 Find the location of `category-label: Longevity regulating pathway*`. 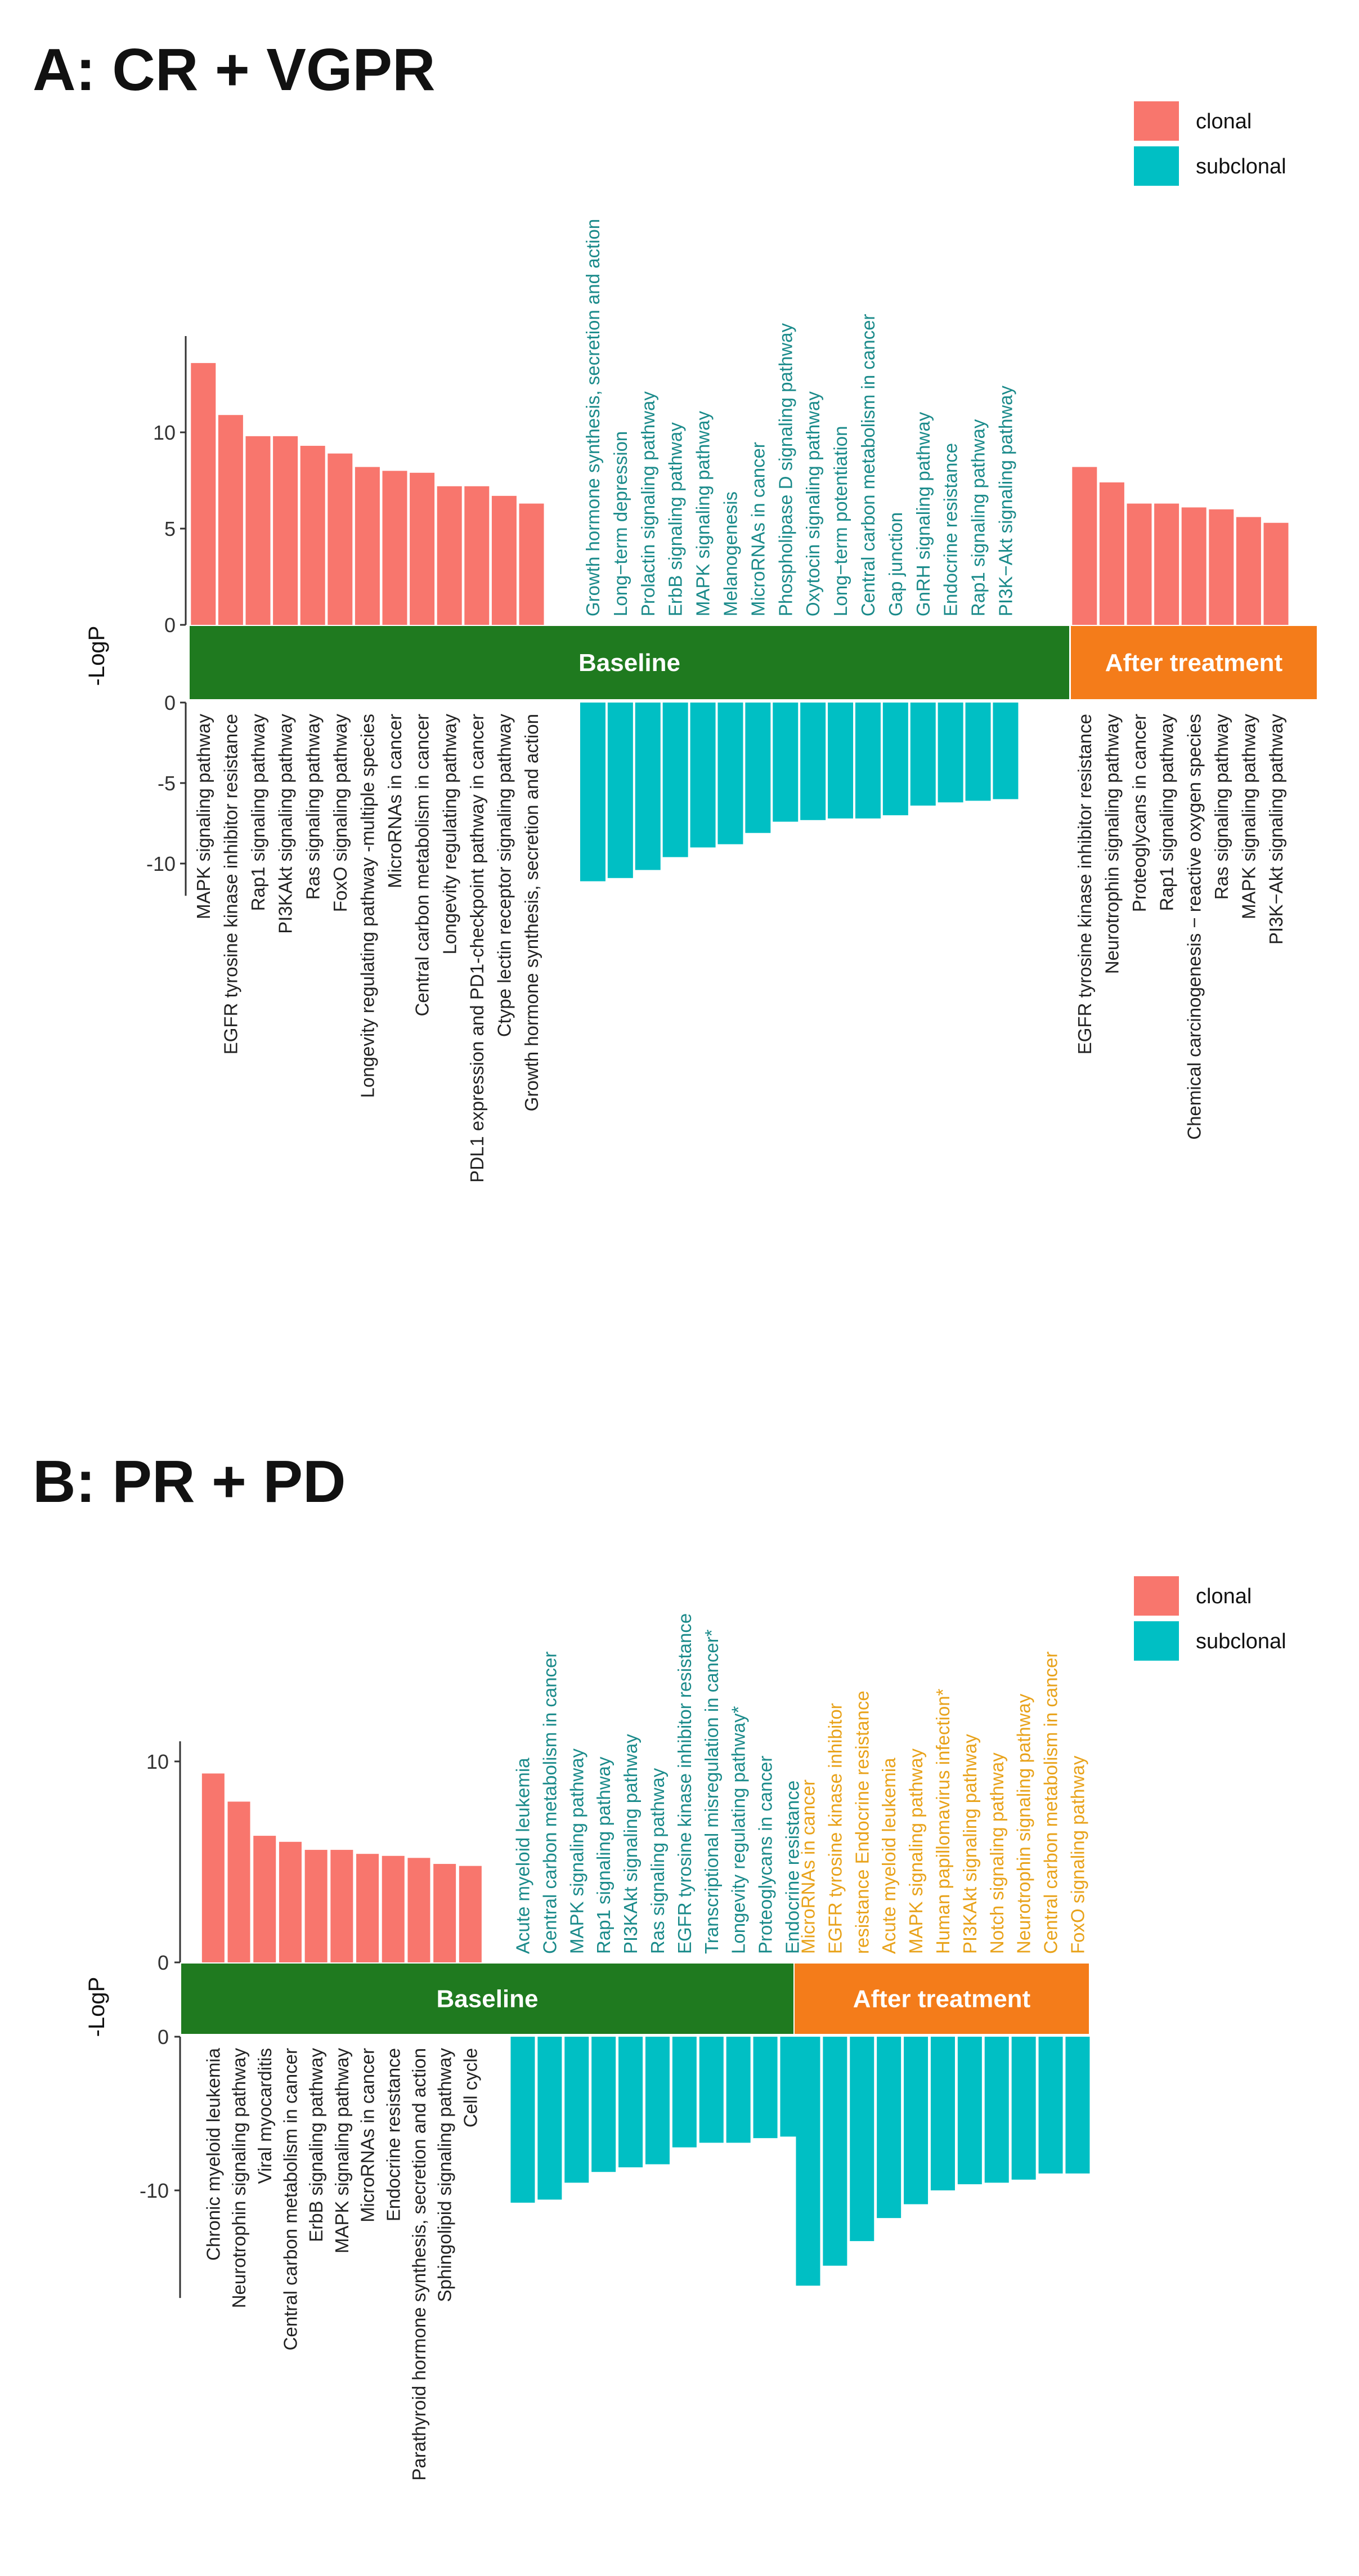

category-label: Longevity regulating pathway* is located at coordinates (738, 1830).